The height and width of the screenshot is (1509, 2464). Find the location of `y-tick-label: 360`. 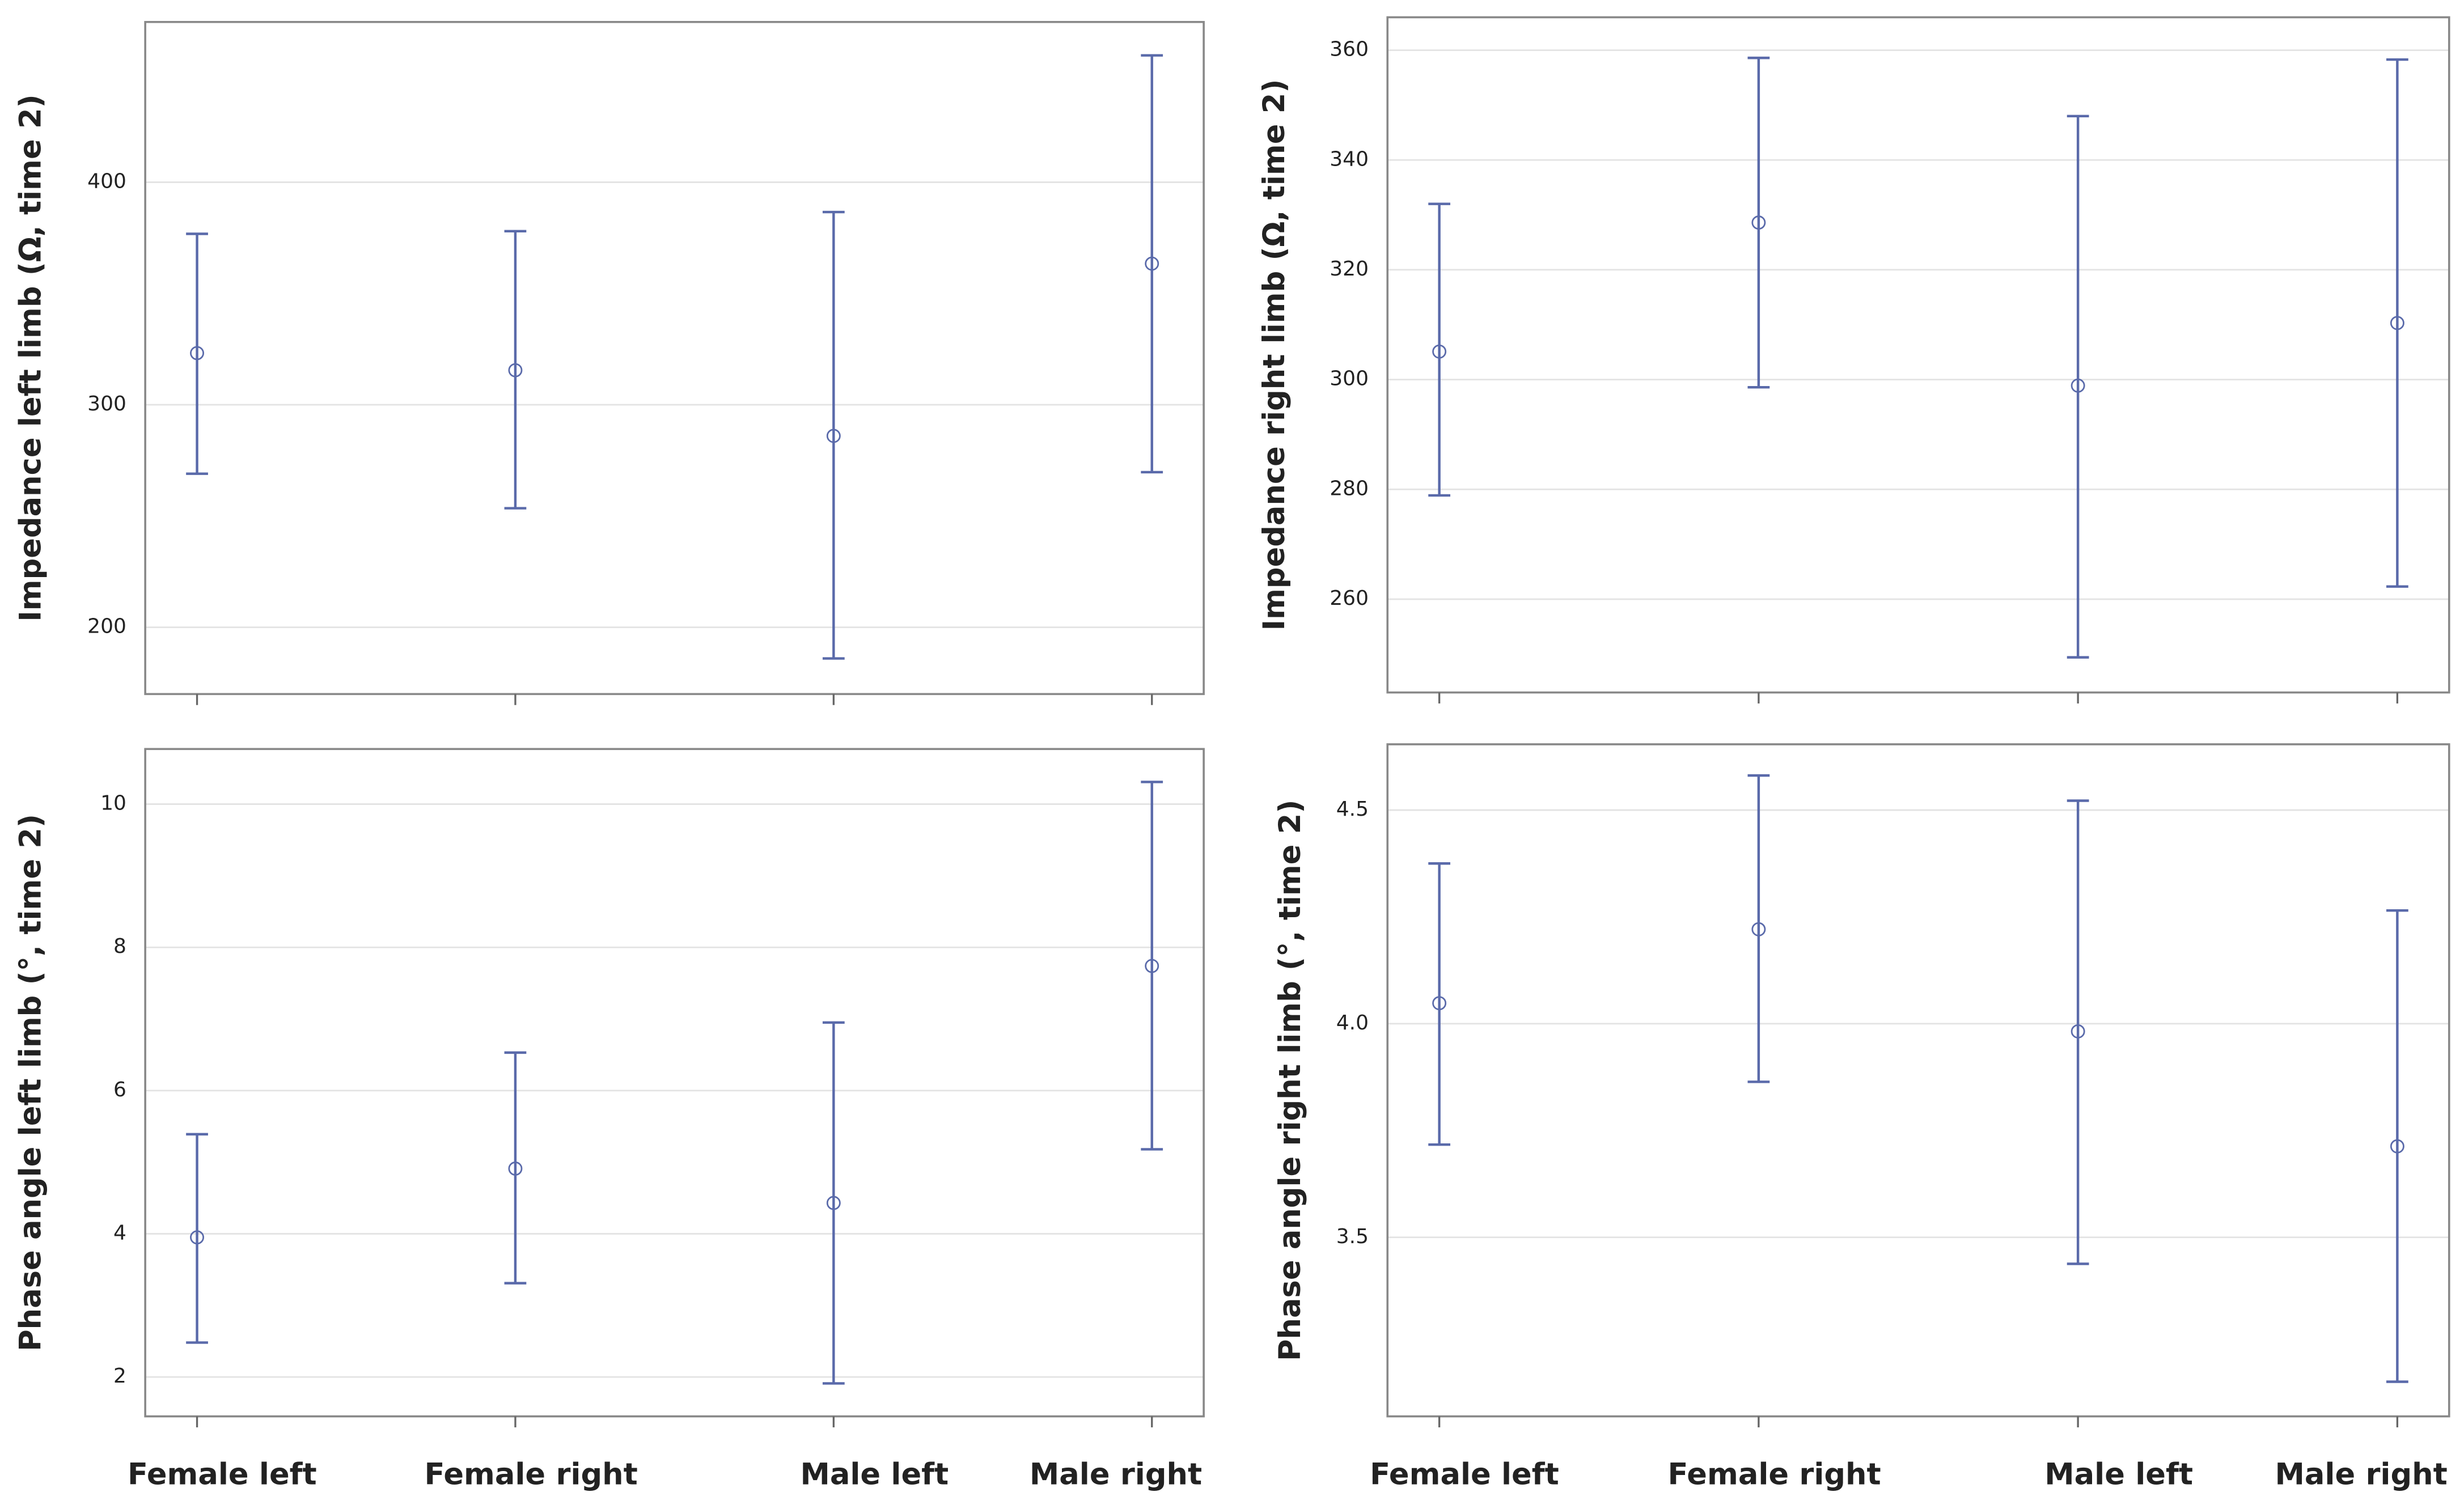

y-tick-label: 360 is located at coordinates (1349, 50).